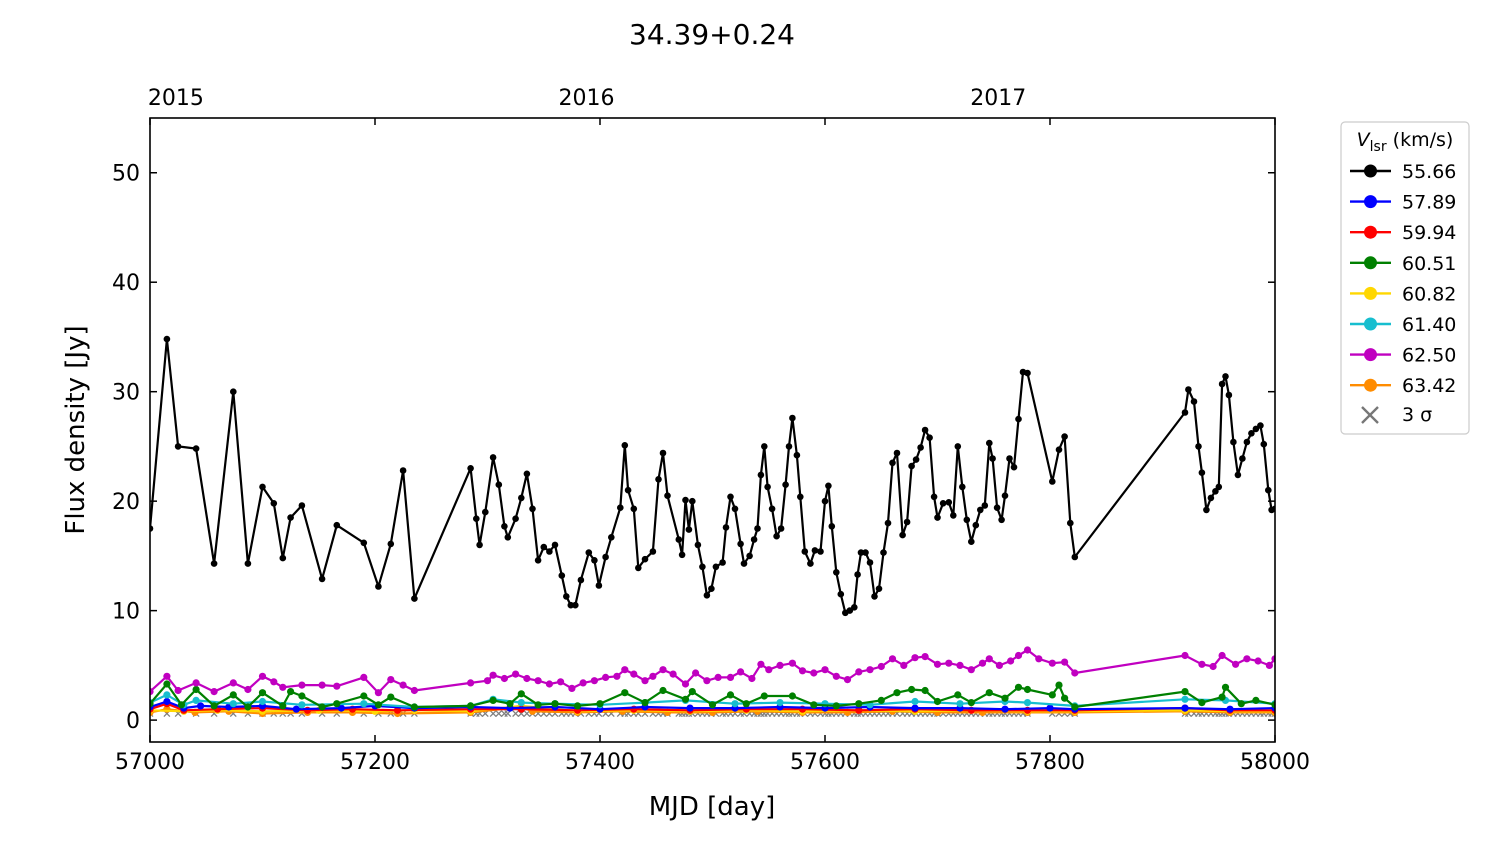 This screenshot has height=844, width=1500. What do you see at coordinates (600, 762) in the screenshot?
I see `x-tick-label: 57400` at bounding box center [600, 762].